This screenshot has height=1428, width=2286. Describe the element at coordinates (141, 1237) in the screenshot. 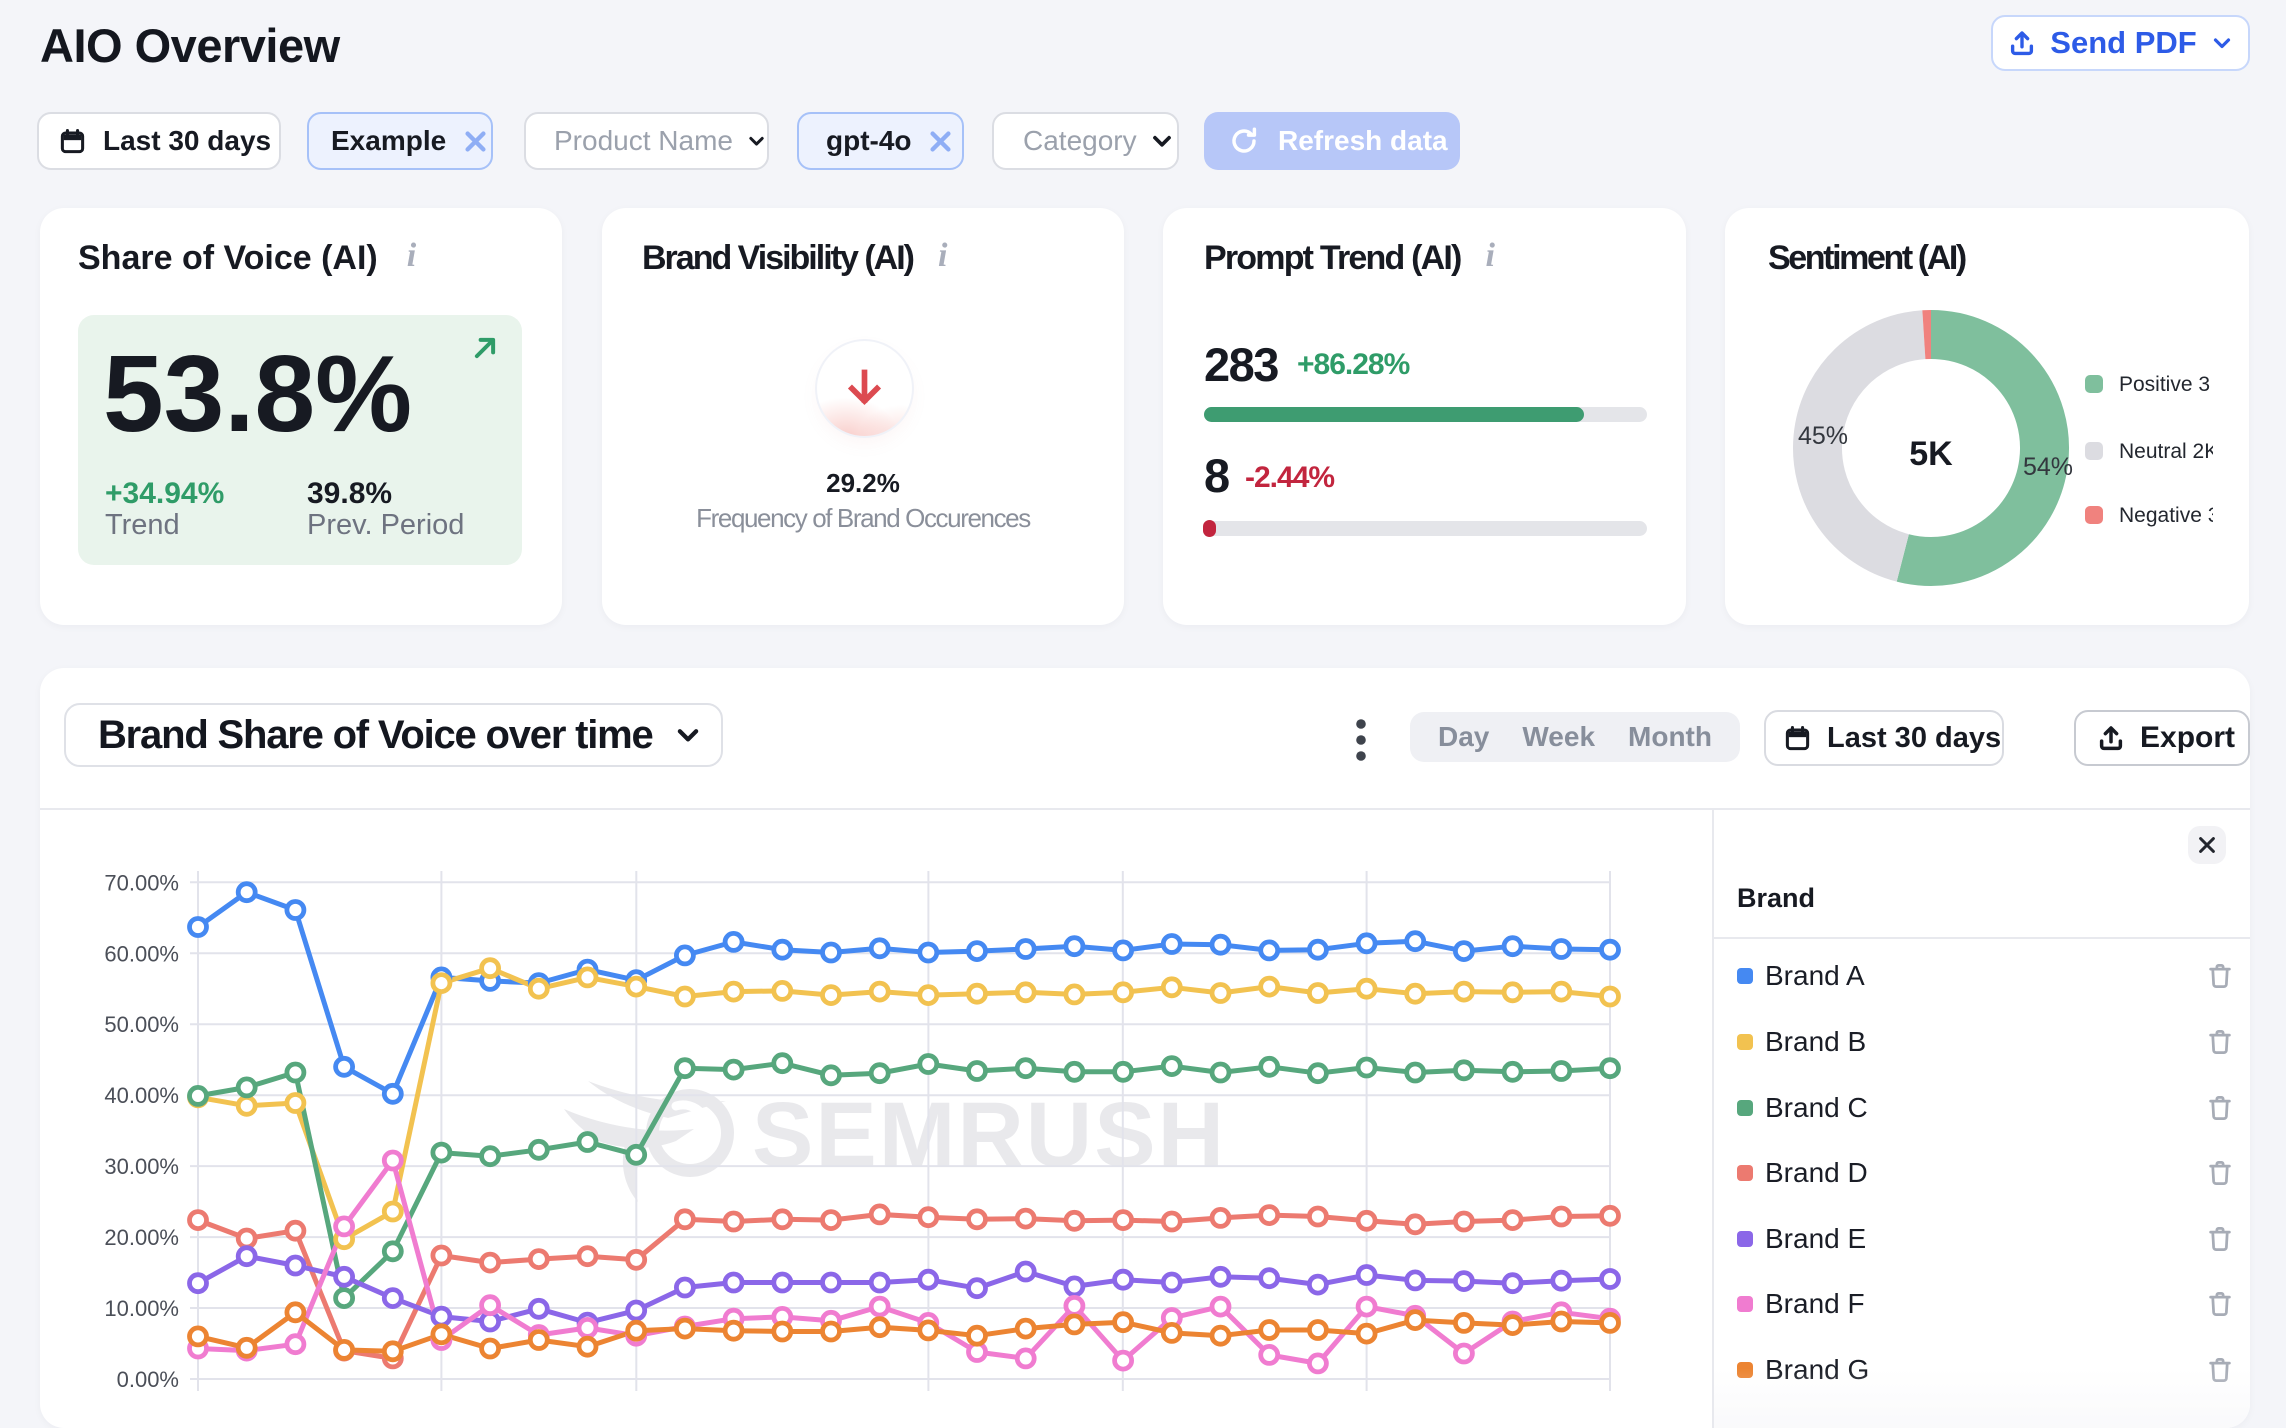

I see `svg-text: 20.00%` at that location.